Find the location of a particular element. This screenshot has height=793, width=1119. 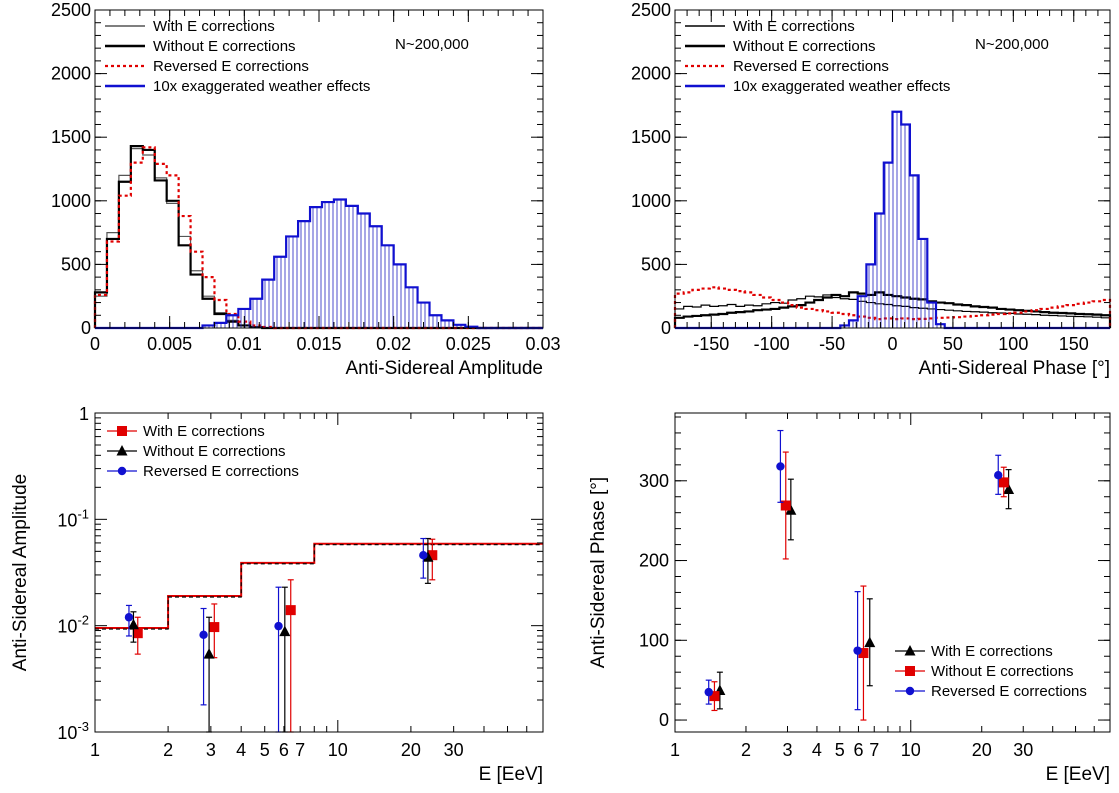

legend-marker-square is located at coordinates (910, 671).